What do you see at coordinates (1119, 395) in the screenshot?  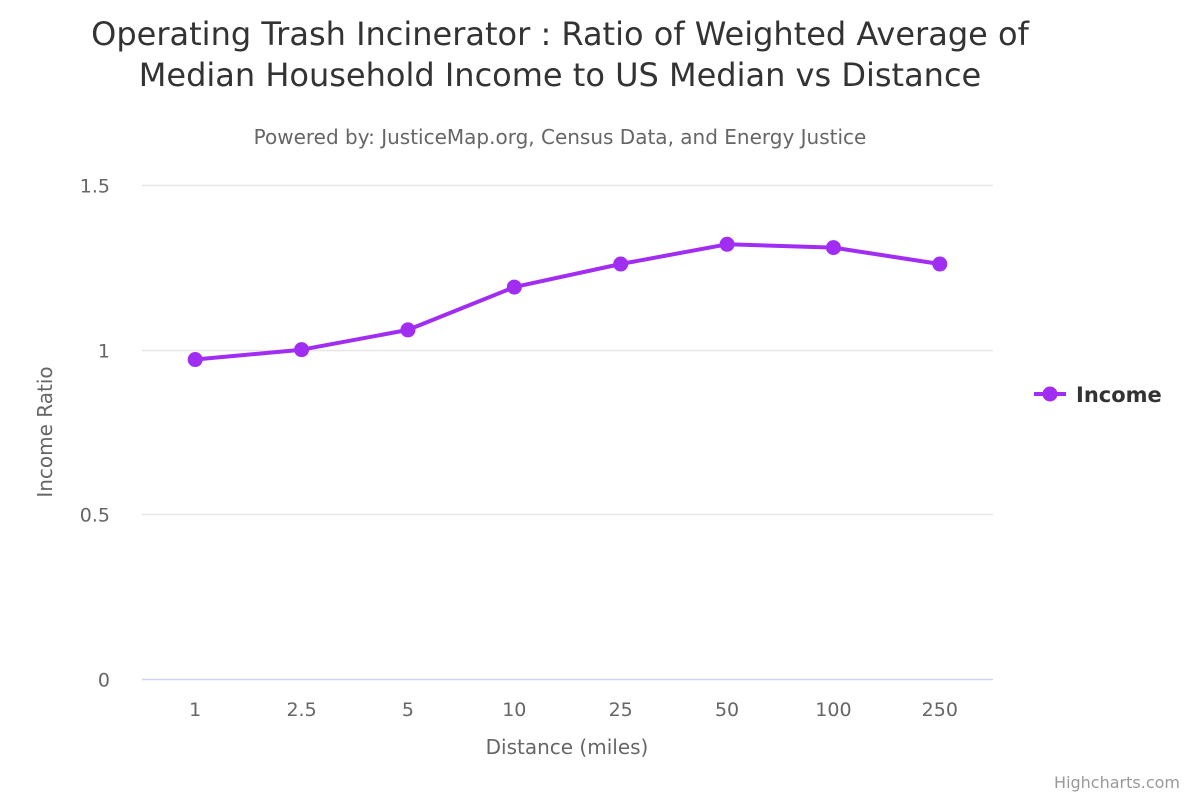 I see `legend-item-label: Income` at bounding box center [1119, 395].